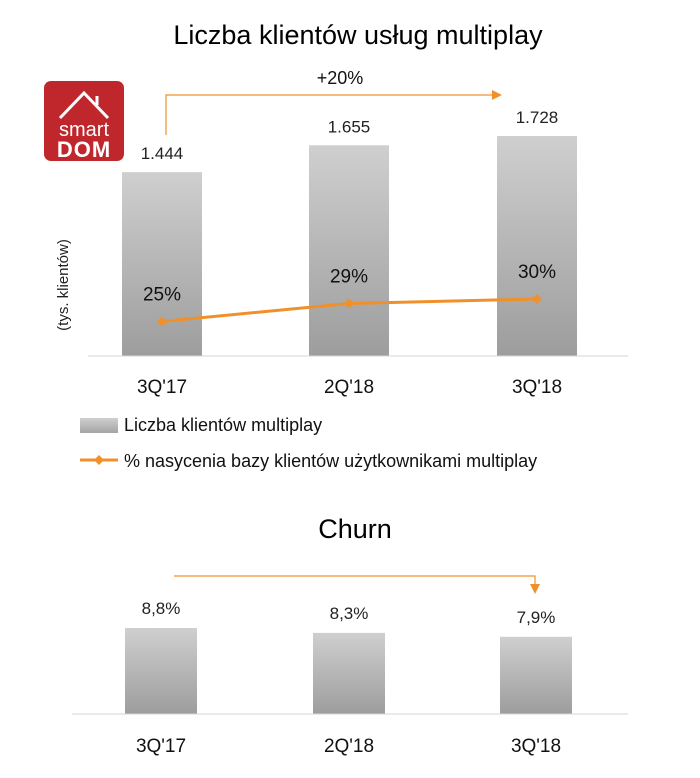  I want to click on bar-value-label: 1.444, so click(162, 153).